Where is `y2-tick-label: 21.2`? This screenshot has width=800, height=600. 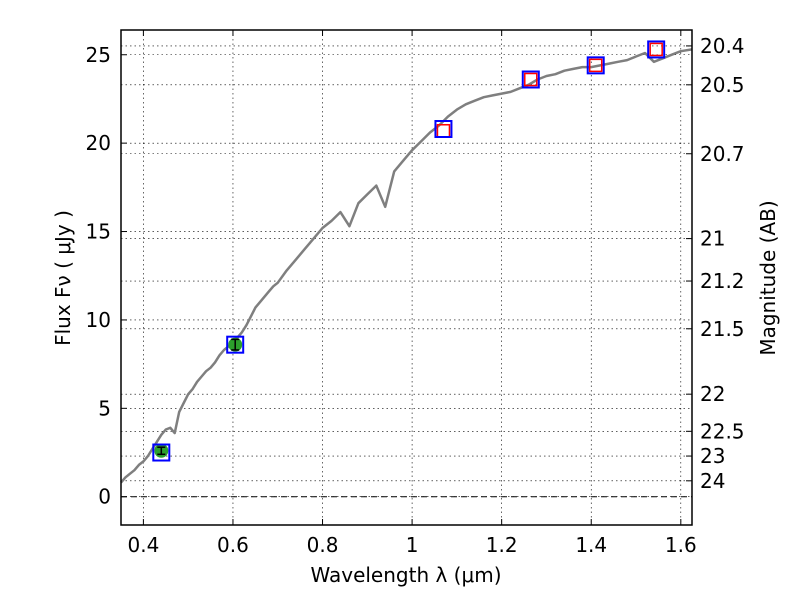 y2-tick-label: 21.2 is located at coordinates (722, 281).